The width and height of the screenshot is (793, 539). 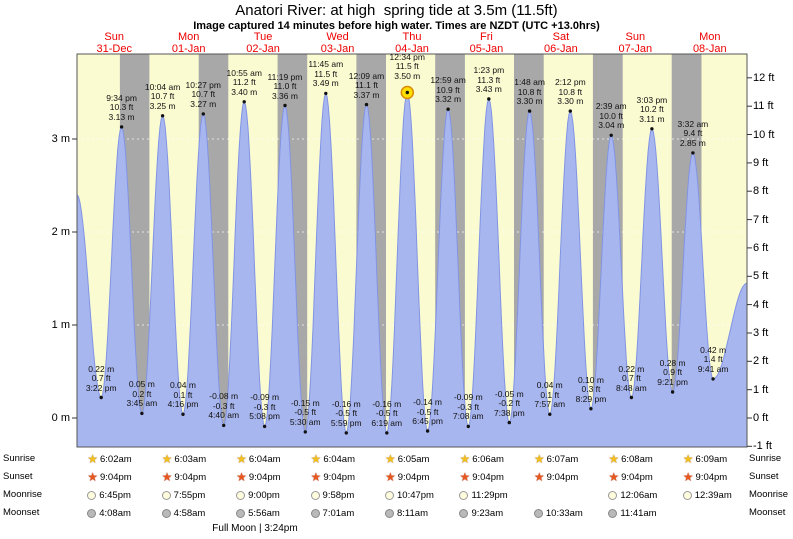 I want to click on sunrise-entry: ★ 6:04am, so click(x=258, y=459).